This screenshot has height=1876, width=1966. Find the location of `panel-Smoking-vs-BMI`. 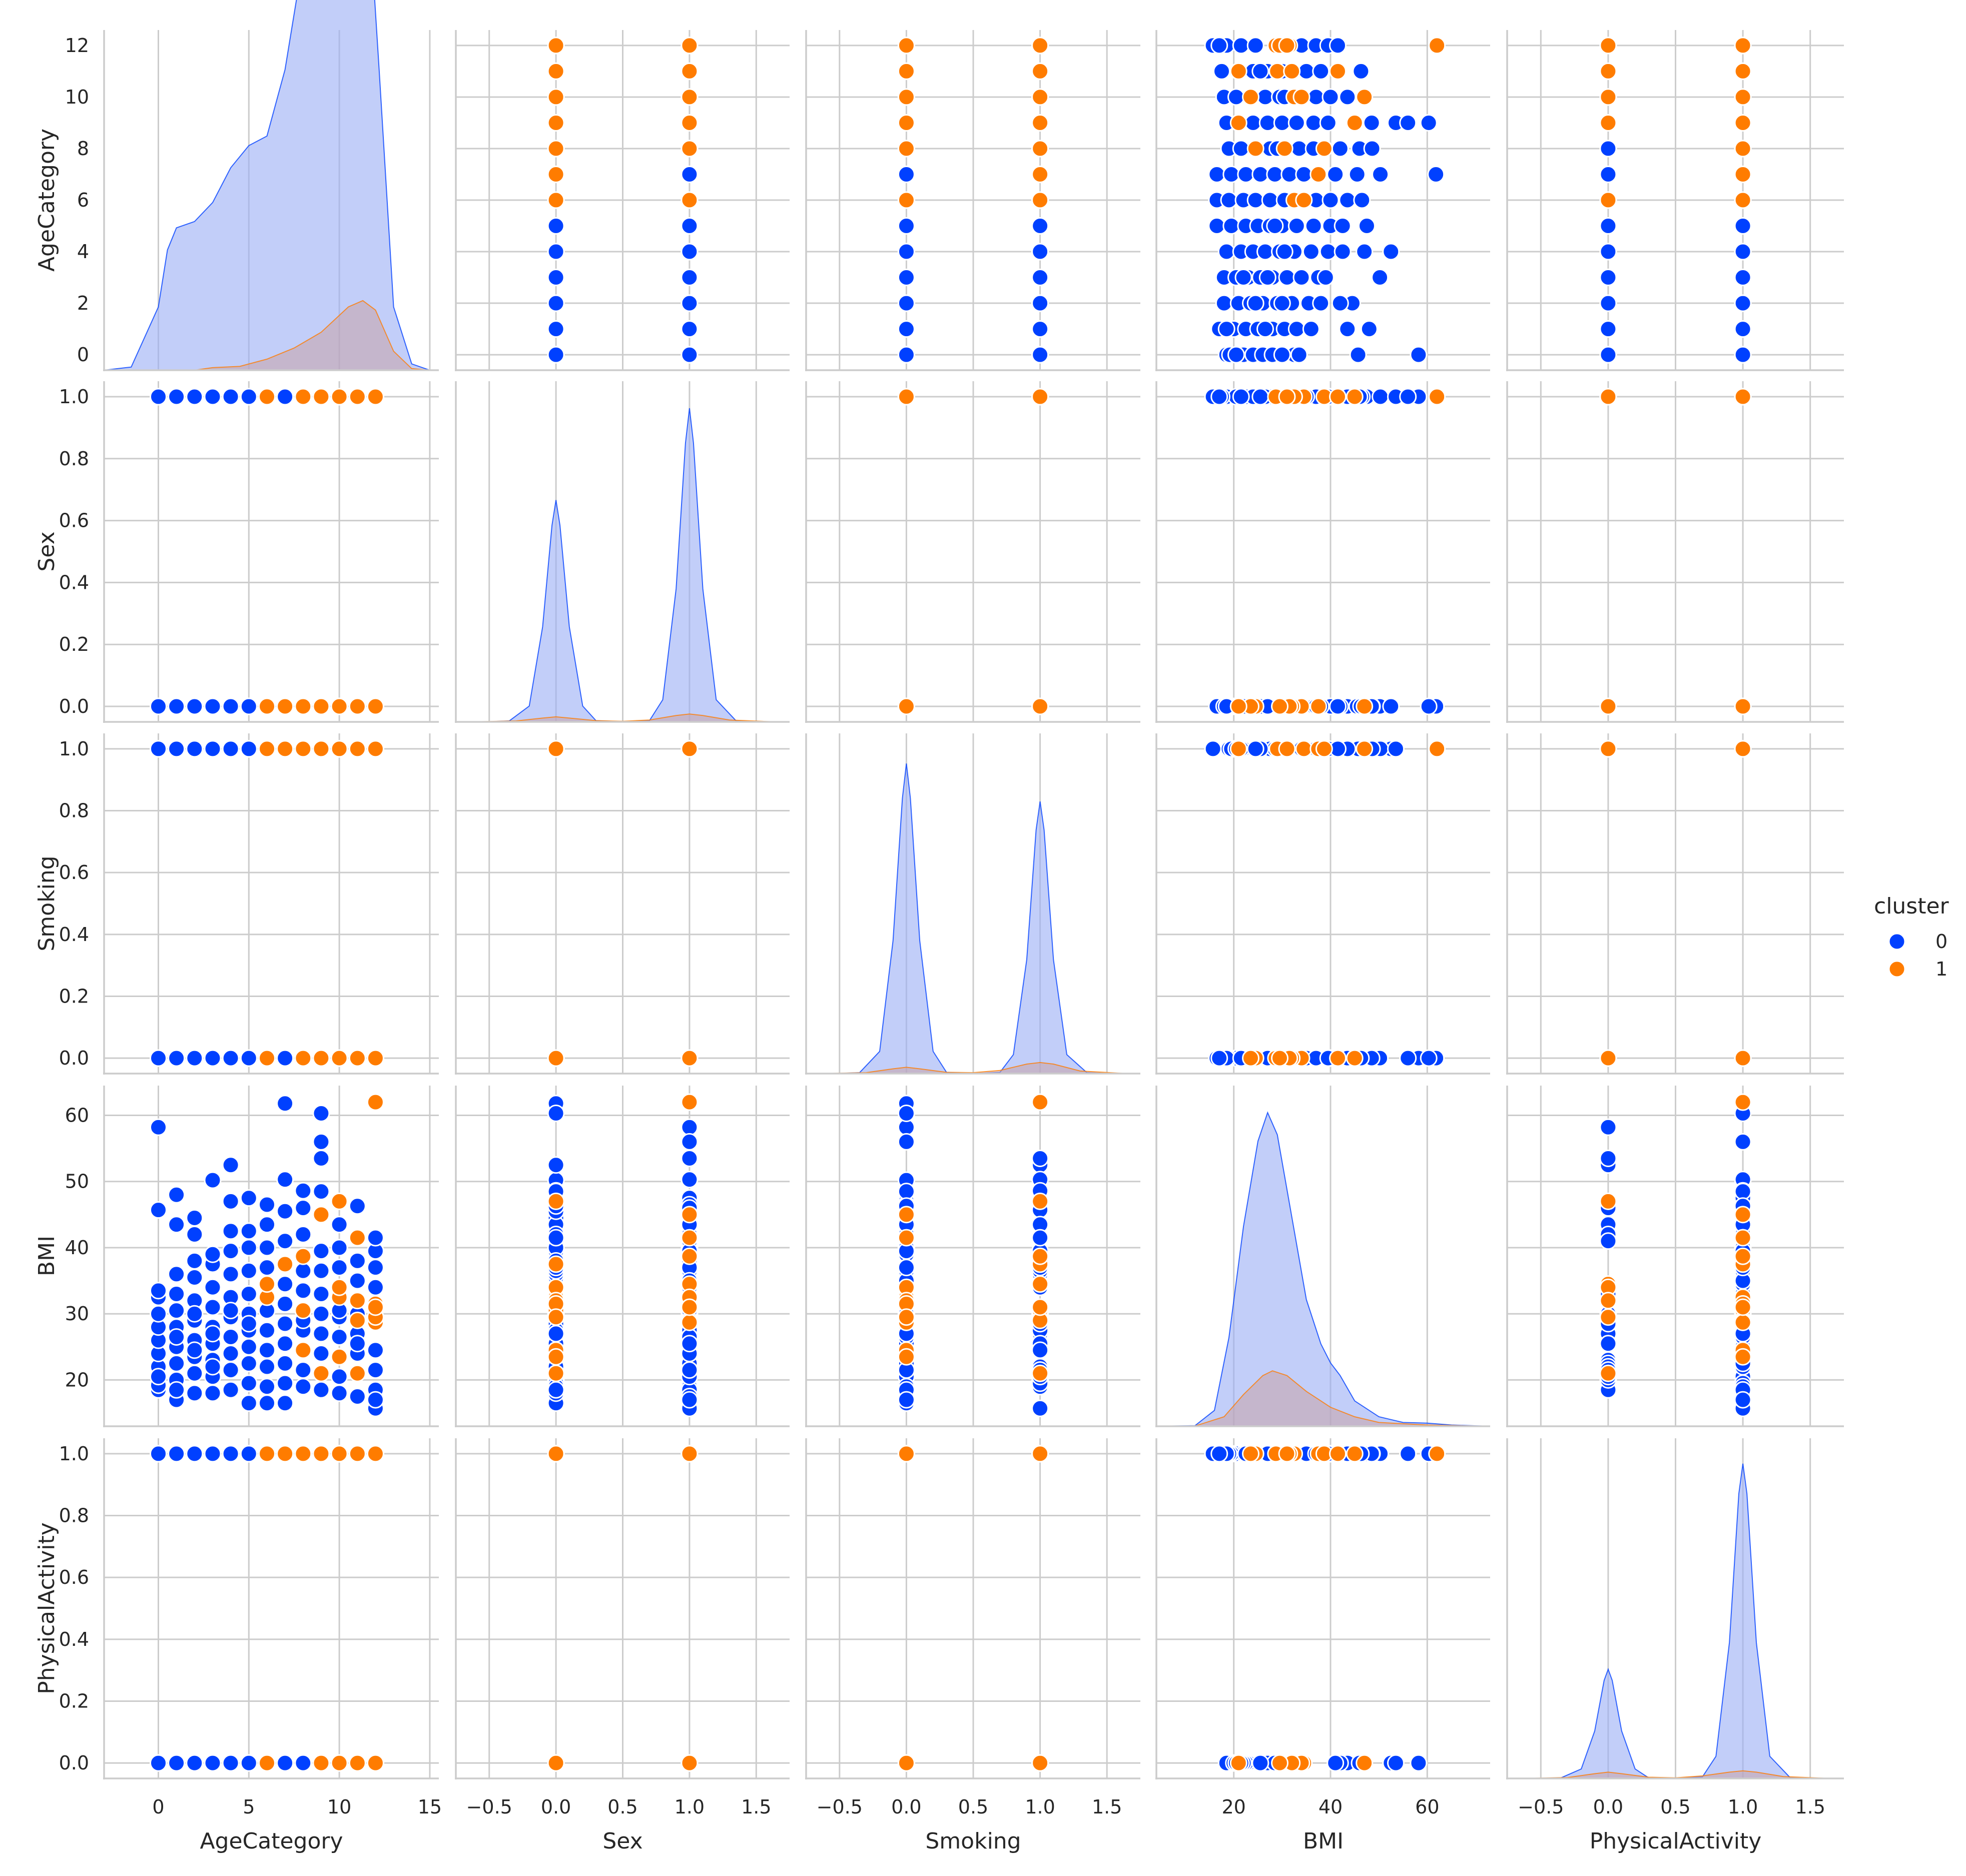

panel-Smoking-vs-BMI is located at coordinates (1322, 904).